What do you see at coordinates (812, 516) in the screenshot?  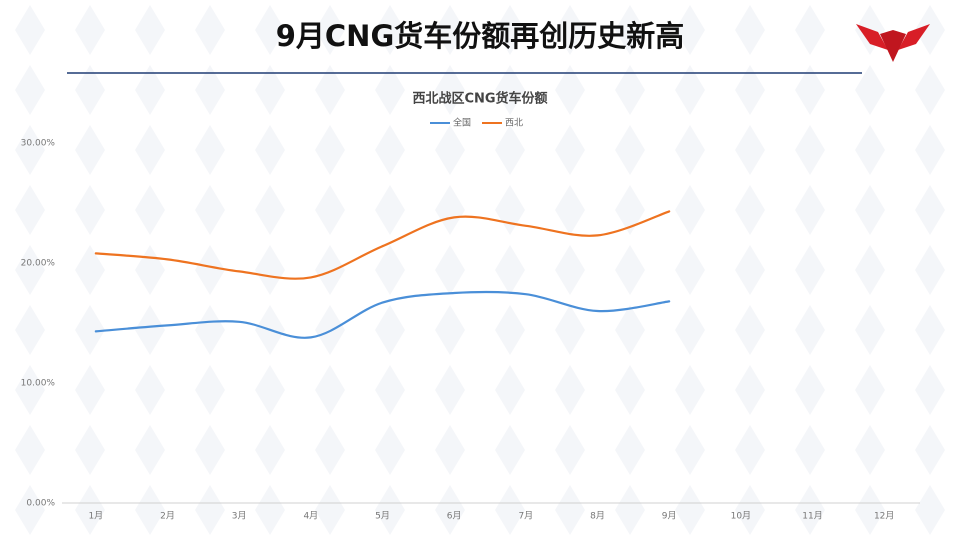 I see `x-tick-label: 11月` at bounding box center [812, 516].